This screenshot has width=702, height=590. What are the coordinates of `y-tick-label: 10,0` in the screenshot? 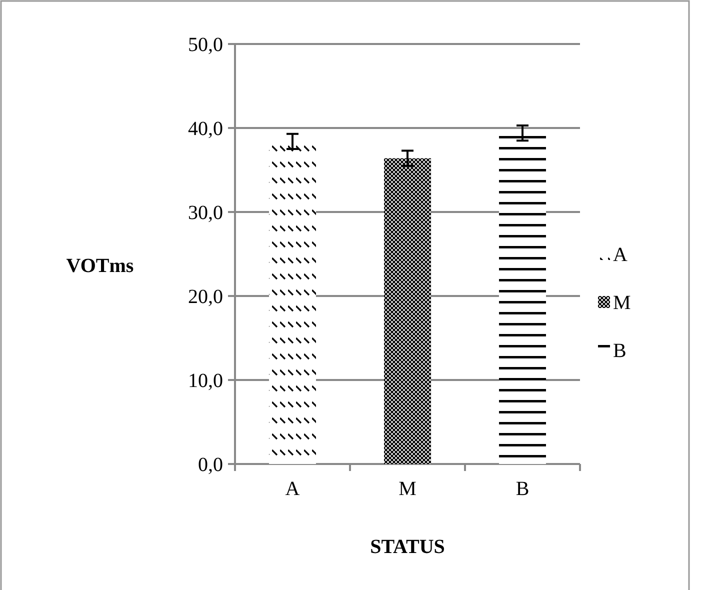 It's located at (205, 381).